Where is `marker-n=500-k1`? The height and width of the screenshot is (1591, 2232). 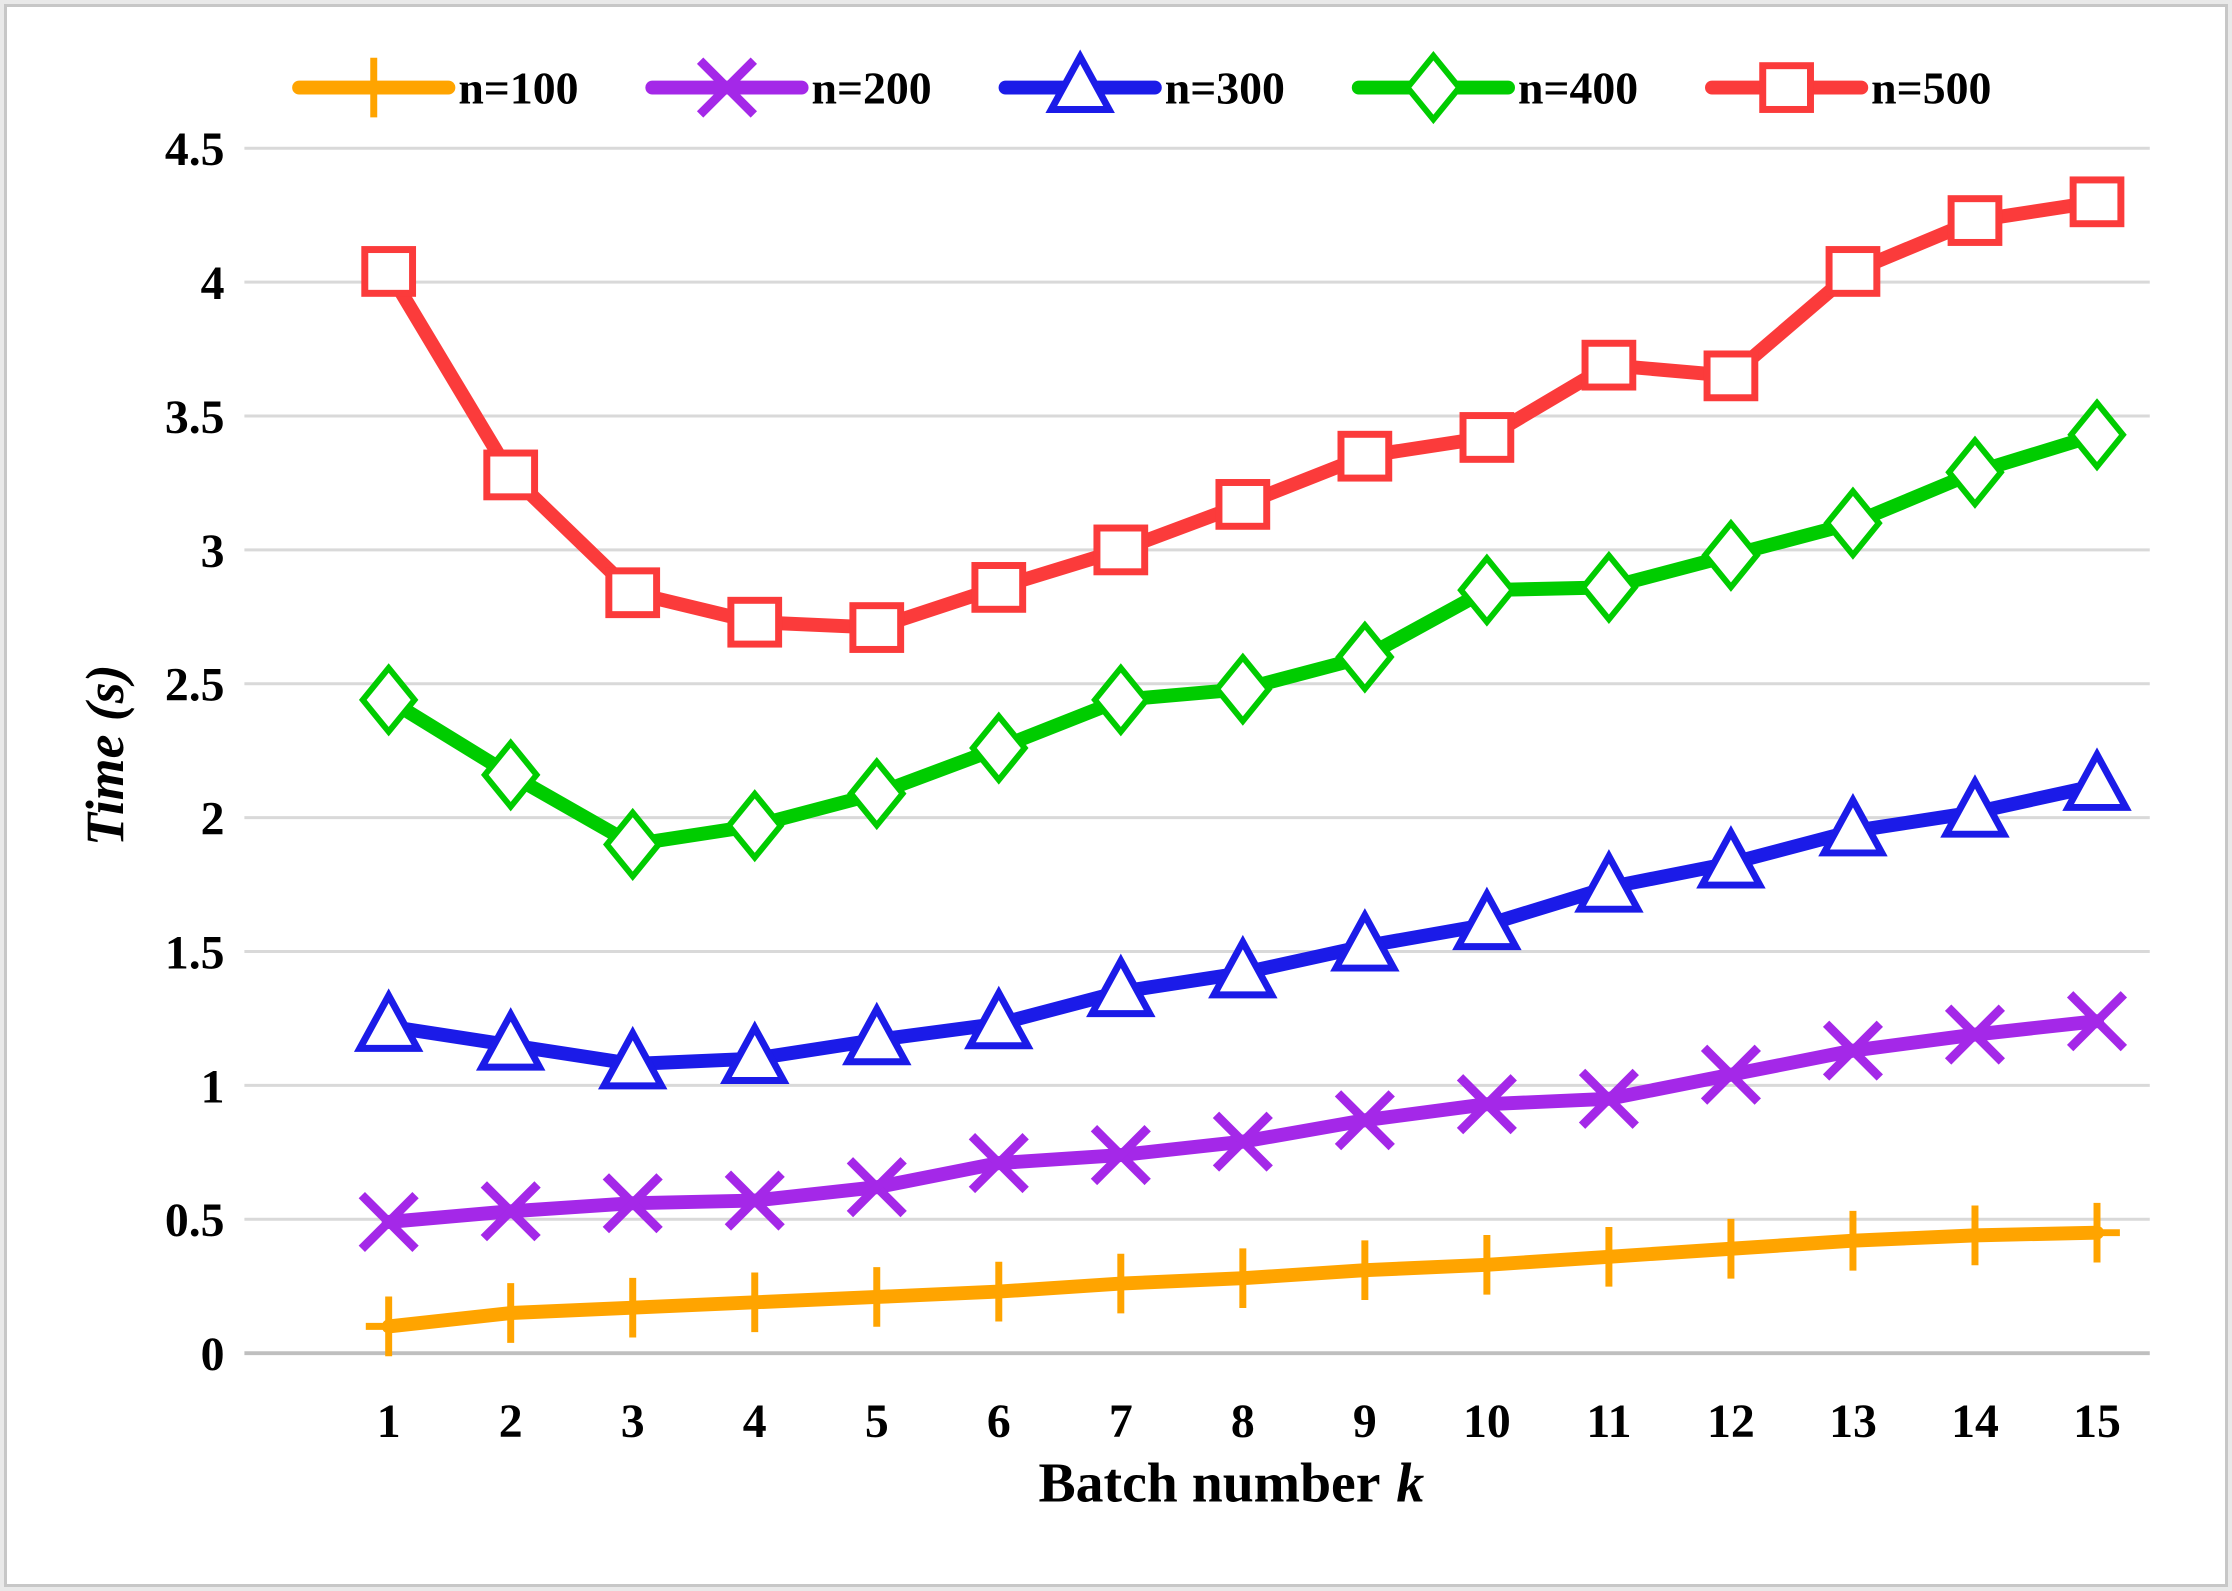 marker-n=500-k1 is located at coordinates (389, 271).